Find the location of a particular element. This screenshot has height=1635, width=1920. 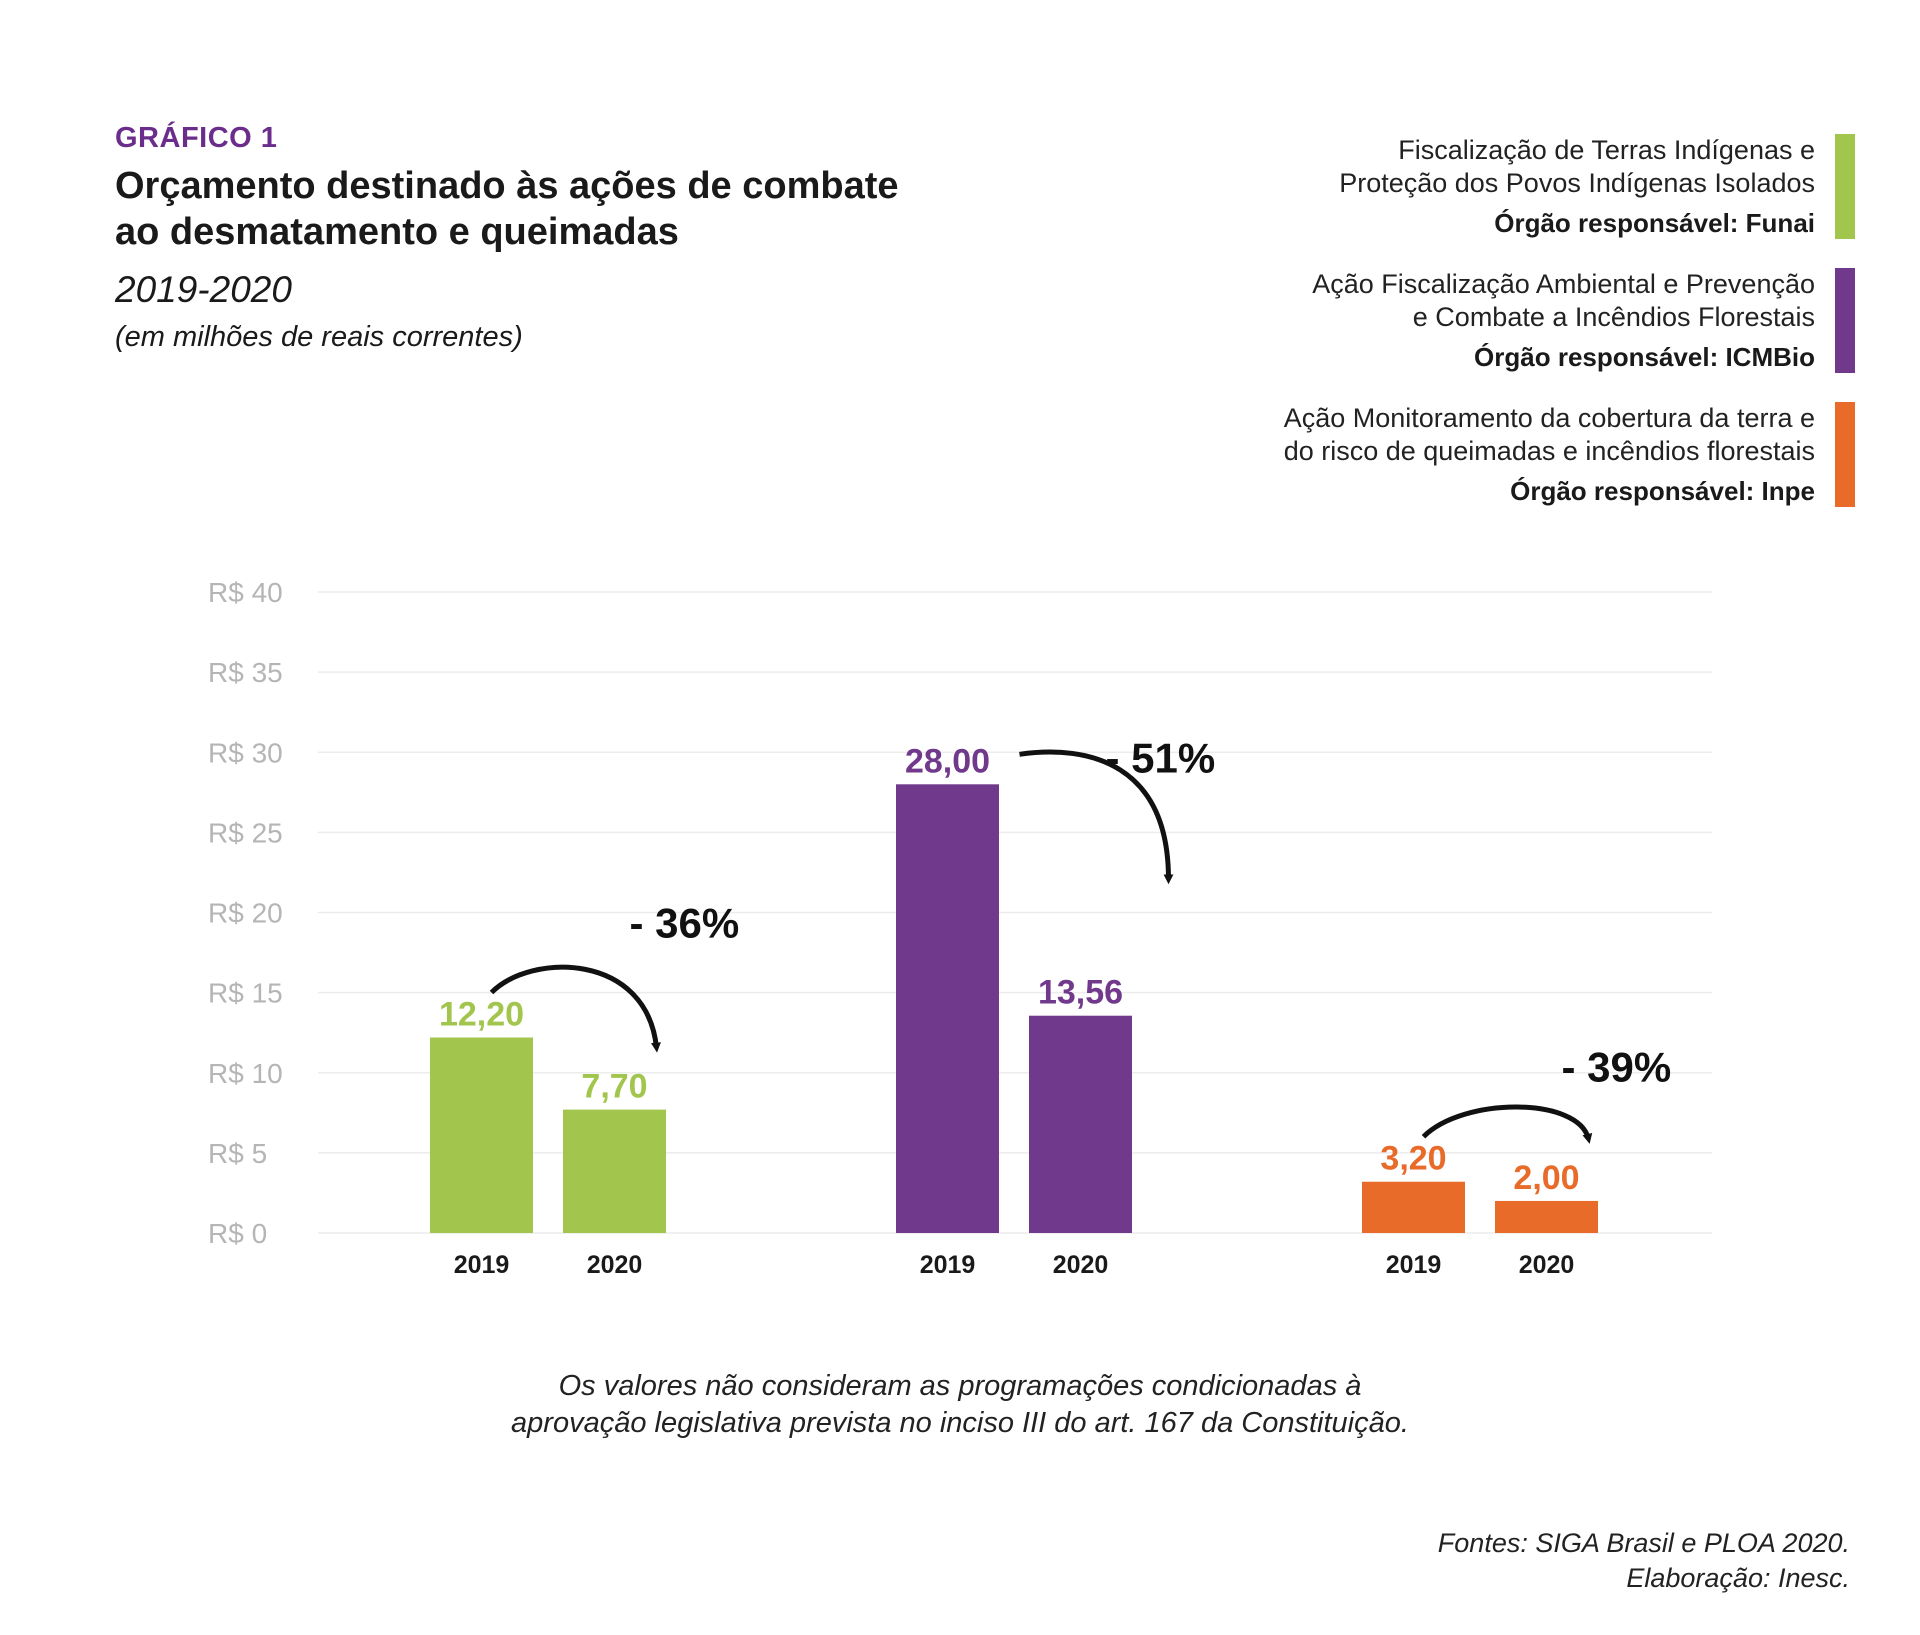

bar-value-label: 12,20 is located at coordinates (481, 1014).